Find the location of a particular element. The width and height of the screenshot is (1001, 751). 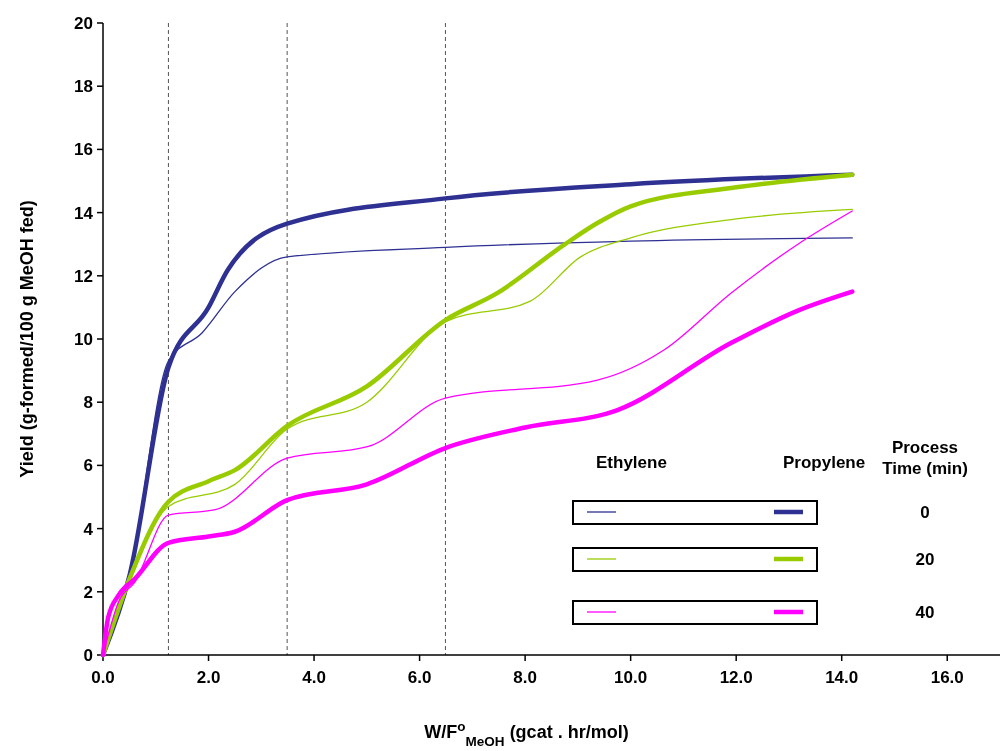

x-tick-label: 14.0 is located at coordinates (842, 677).